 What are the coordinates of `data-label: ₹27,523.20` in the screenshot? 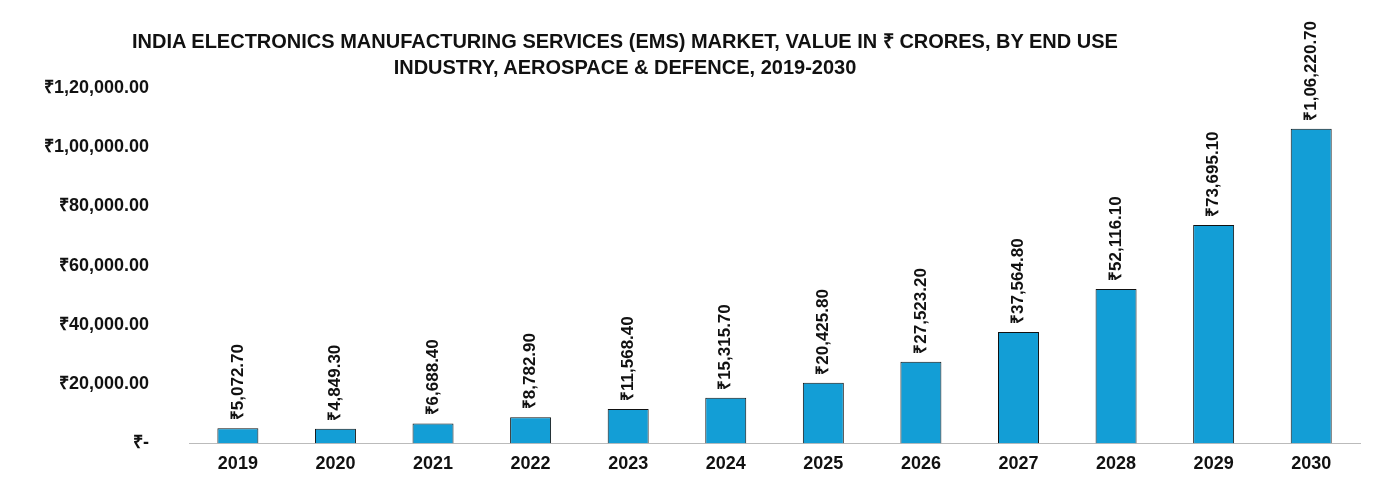 It's located at (920, 311).